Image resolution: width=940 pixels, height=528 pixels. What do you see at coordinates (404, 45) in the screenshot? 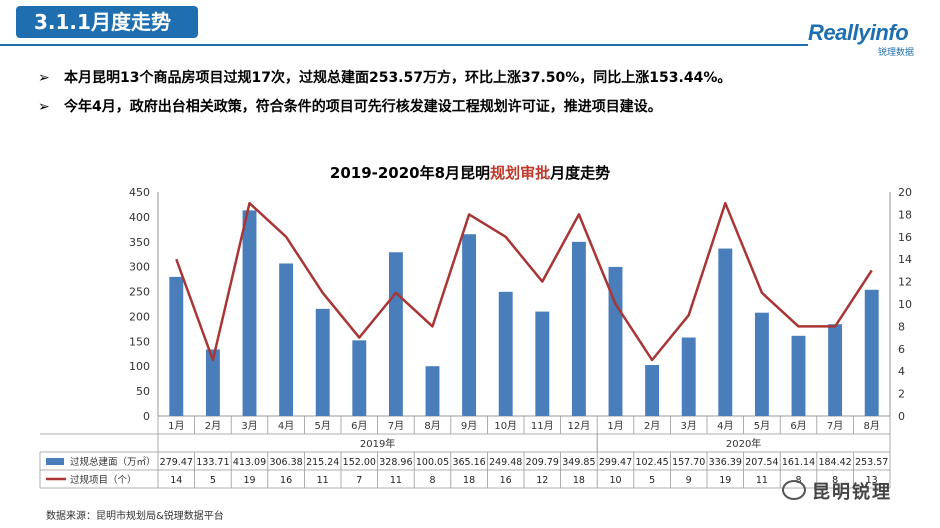
I see `header-rule` at bounding box center [404, 45].